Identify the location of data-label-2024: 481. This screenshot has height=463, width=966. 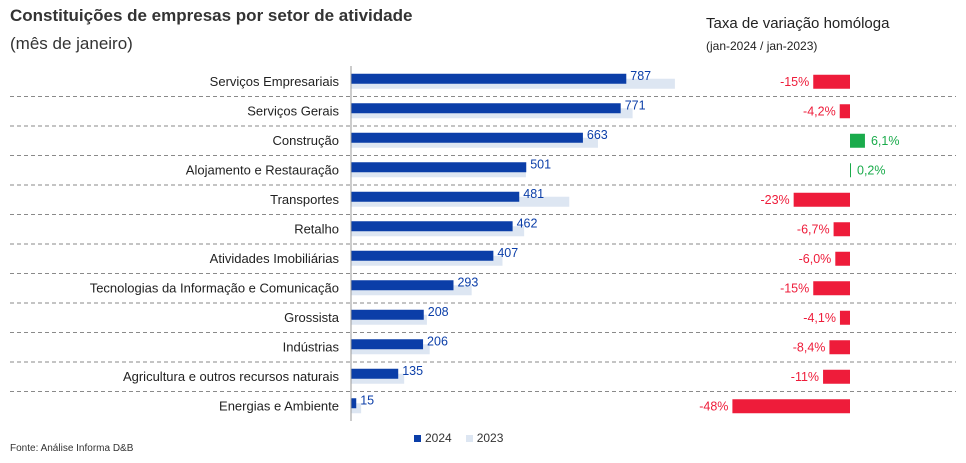
(533, 194).